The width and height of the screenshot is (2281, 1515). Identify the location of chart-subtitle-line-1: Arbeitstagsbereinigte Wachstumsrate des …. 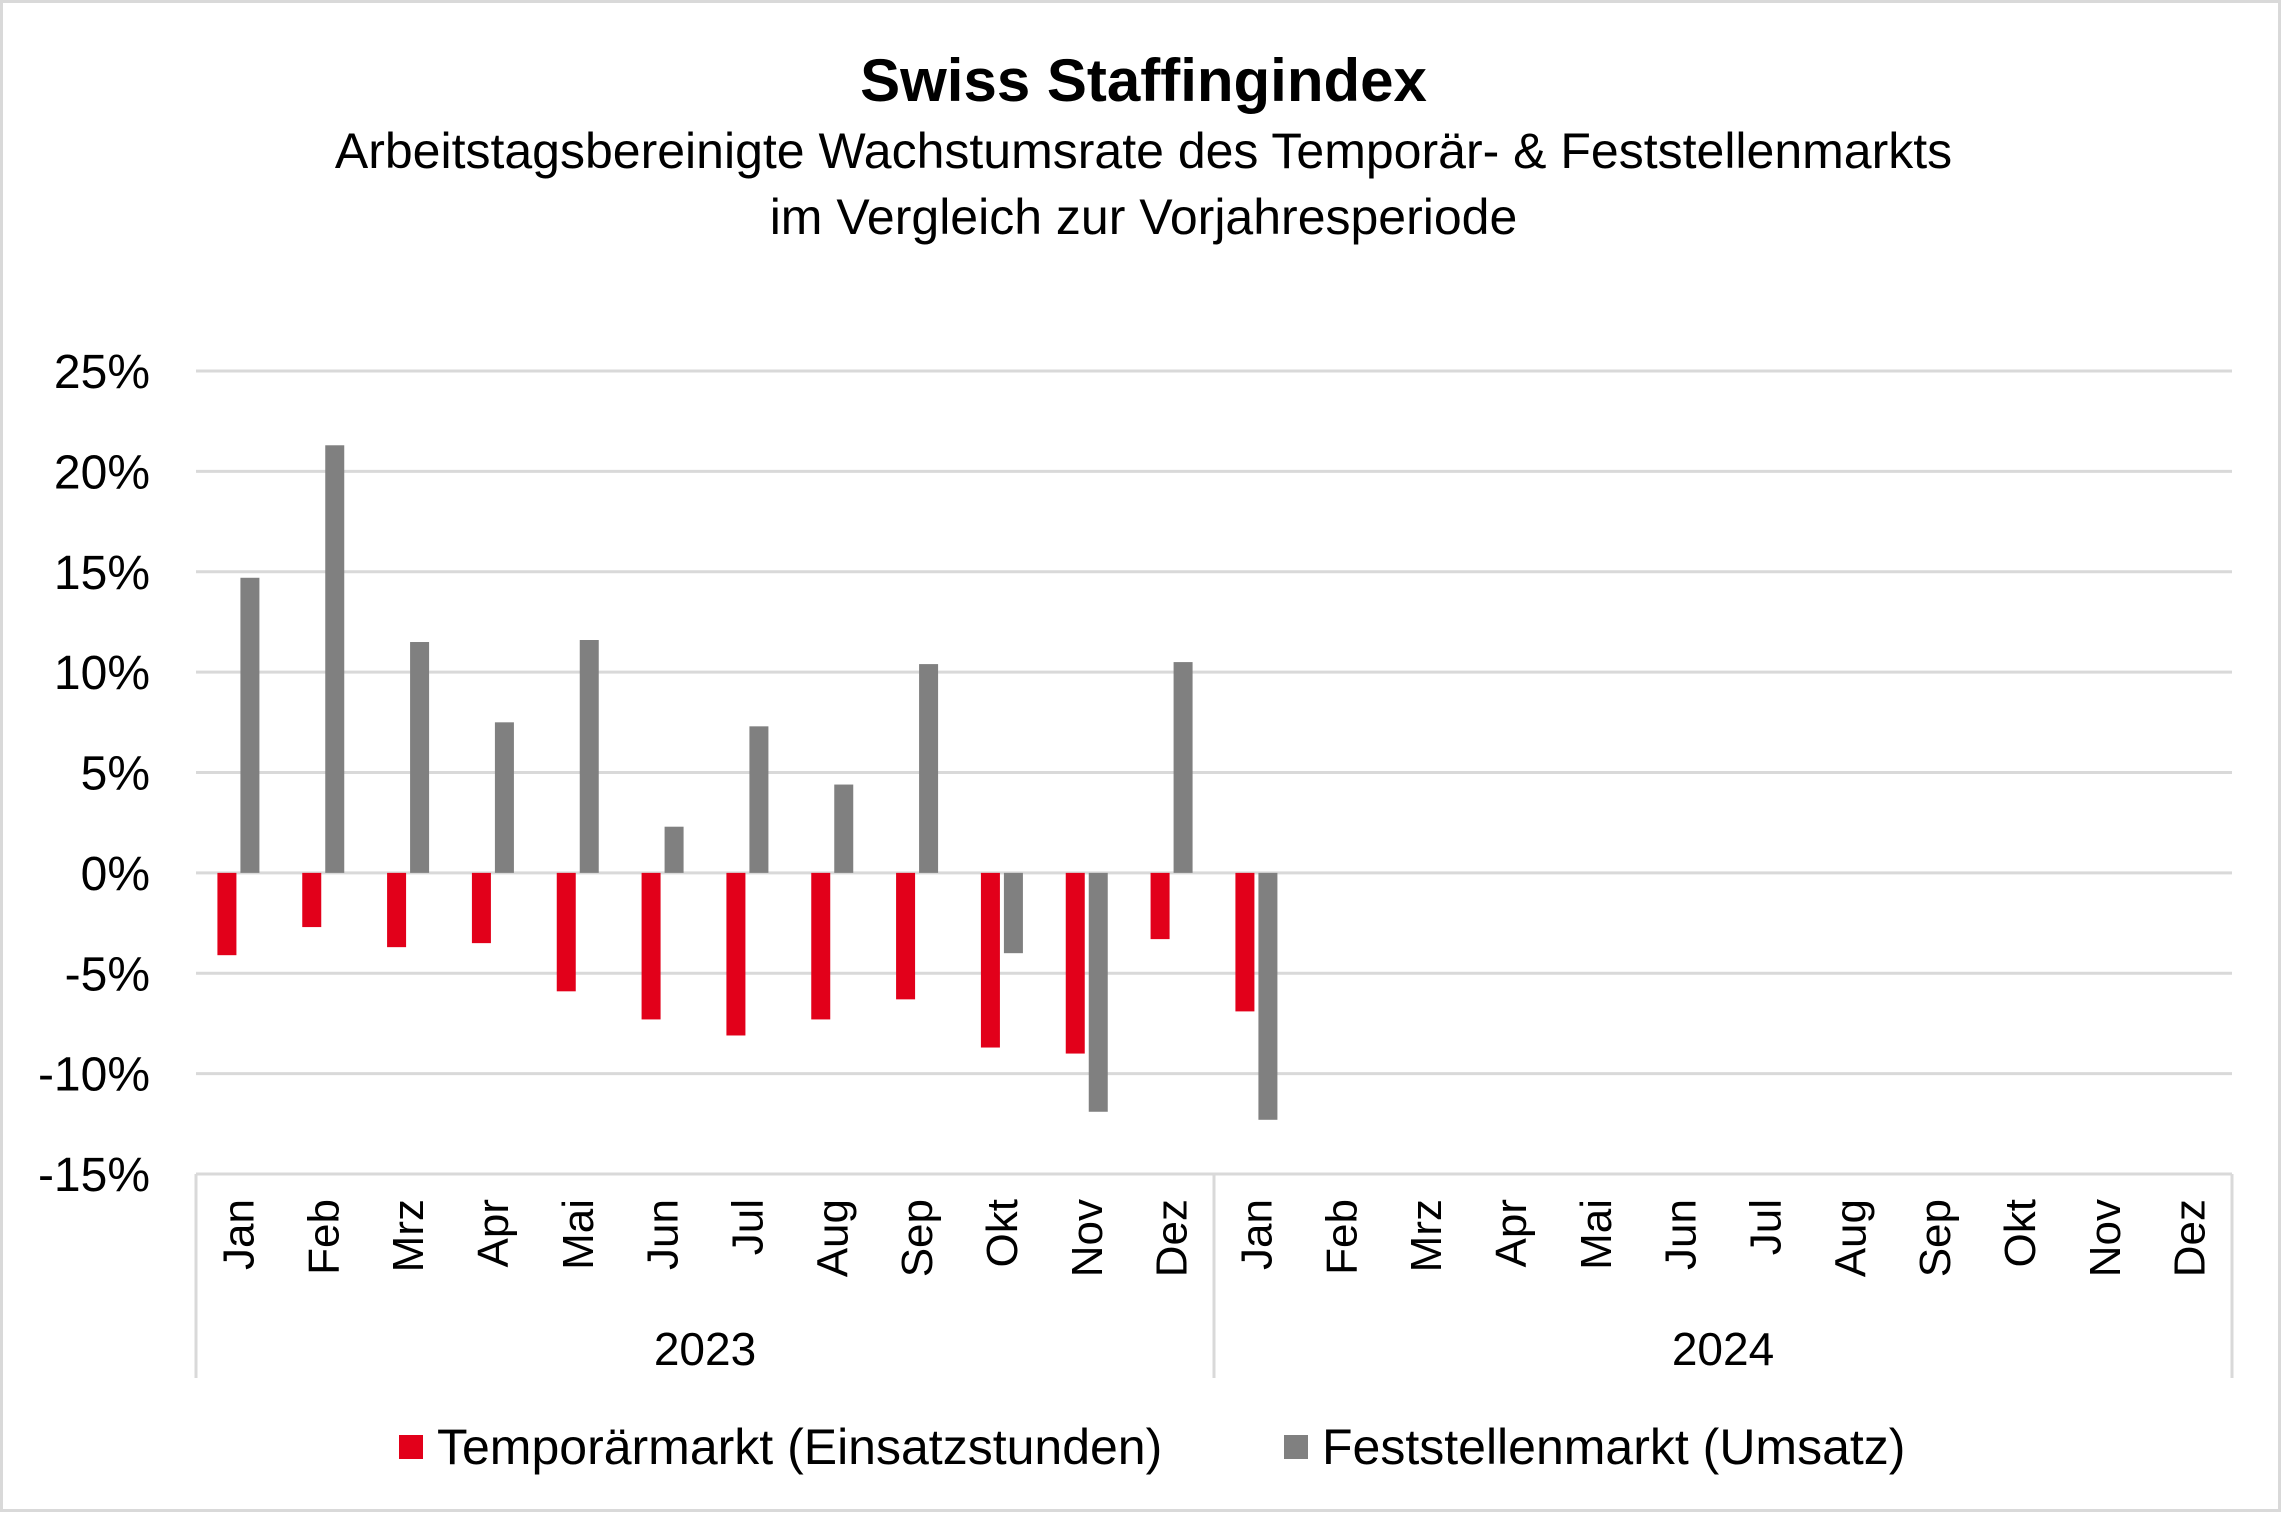
(1143, 151).